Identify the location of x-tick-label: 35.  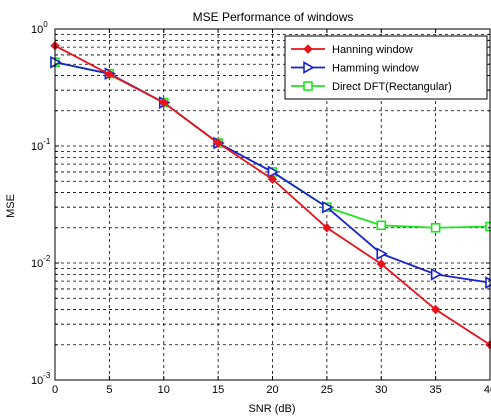
(436, 390).